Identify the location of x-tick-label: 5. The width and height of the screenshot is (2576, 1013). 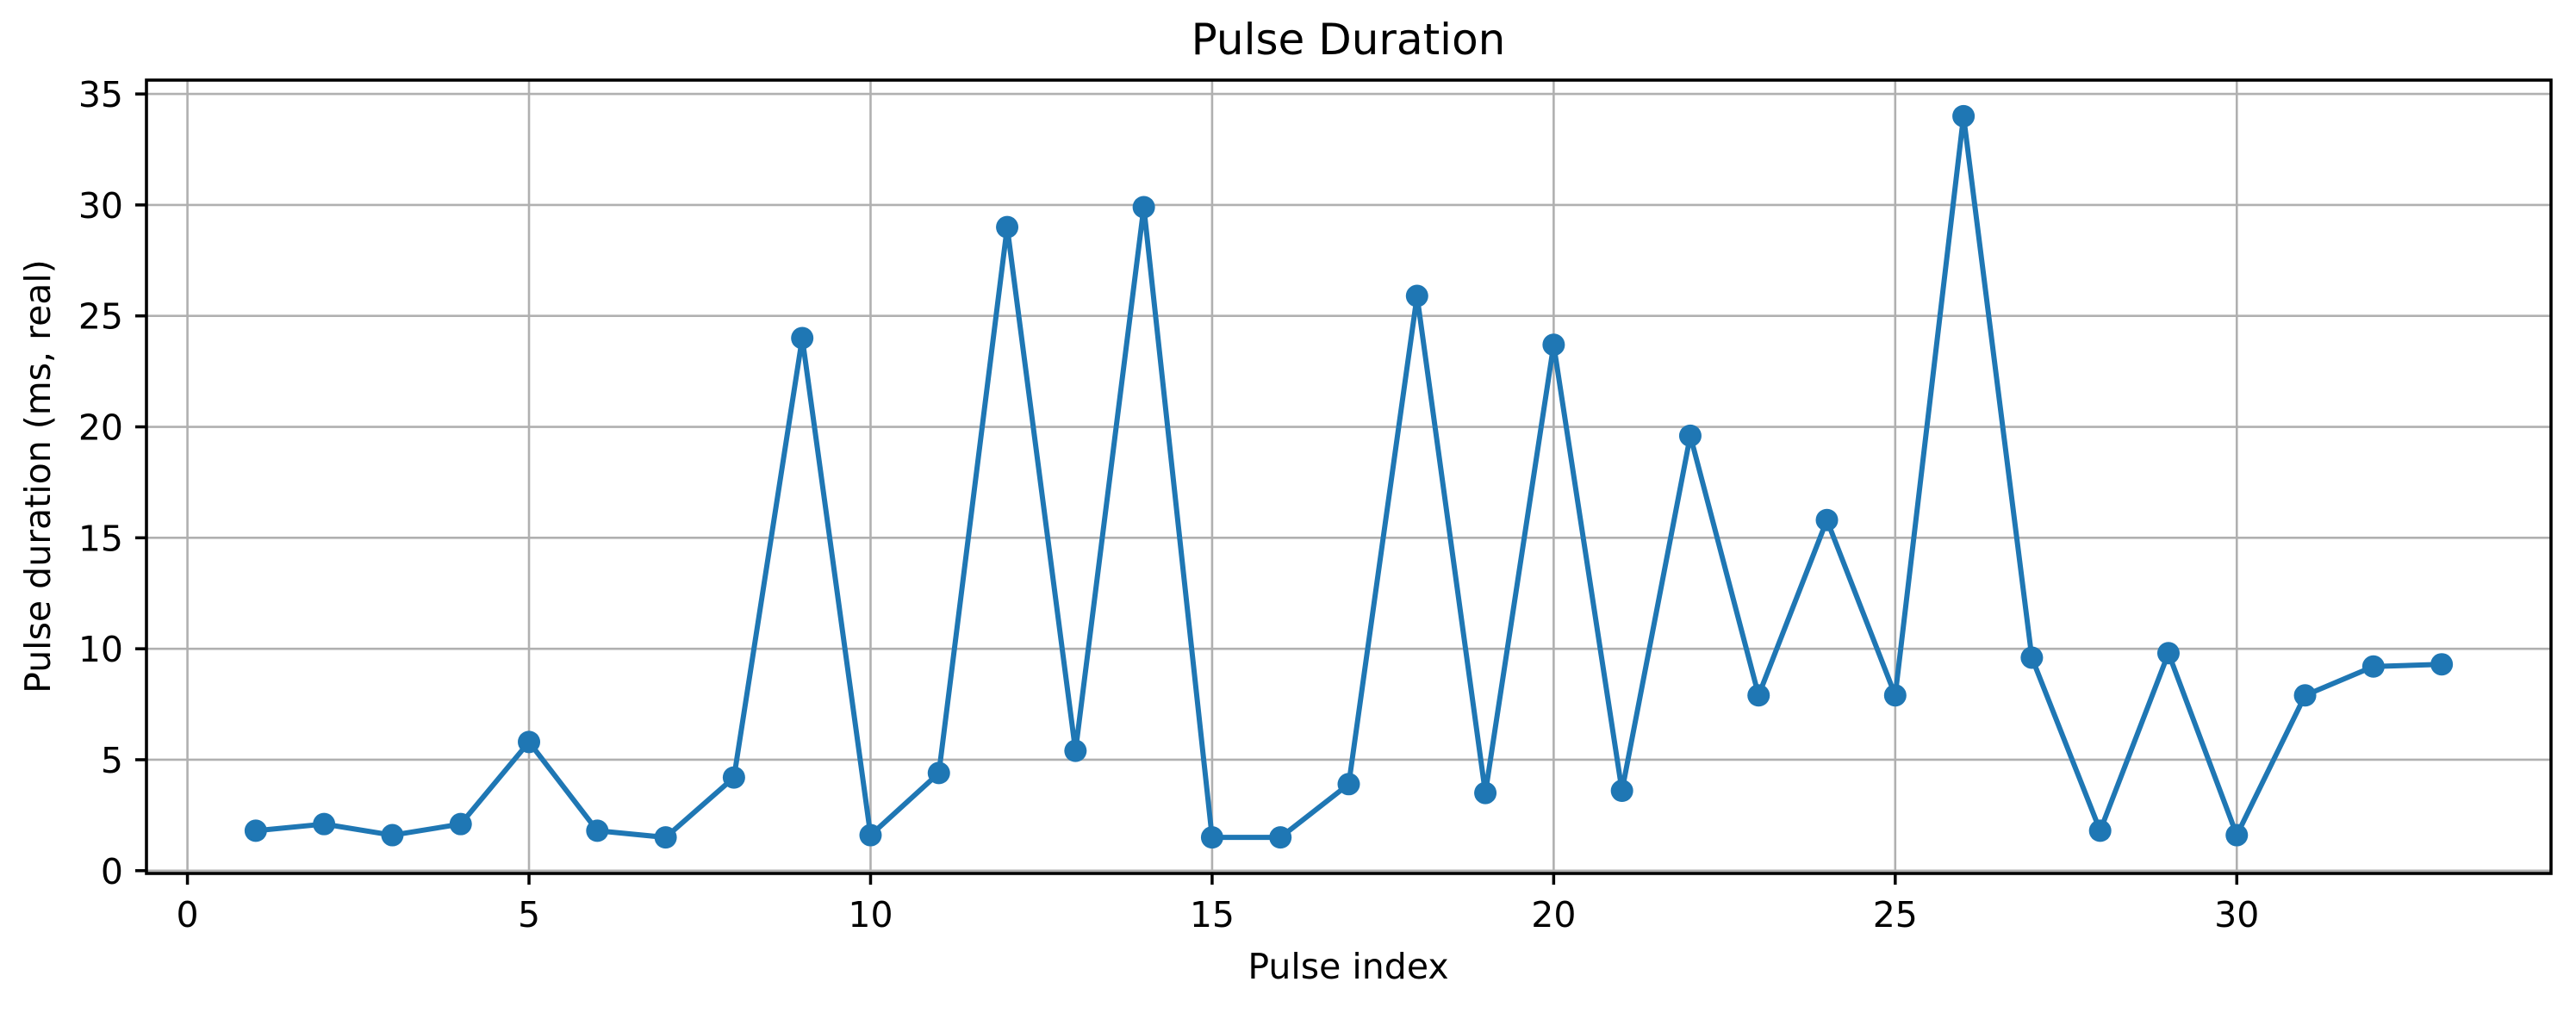
(529, 915).